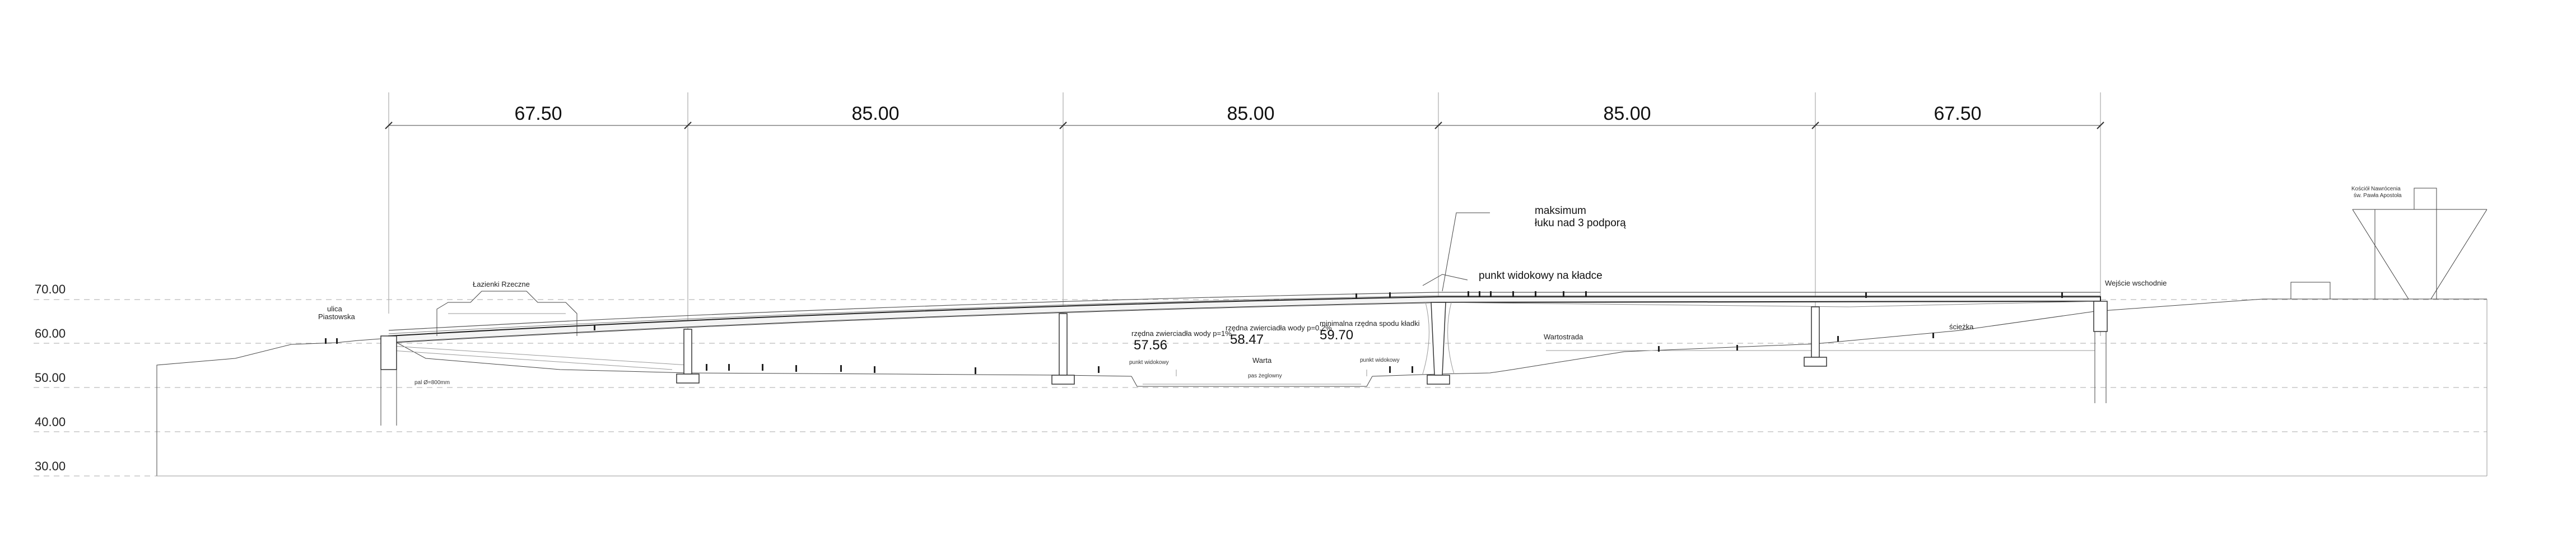 The height and width of the screenshot is (537, 2576). I want to click on span-5-label: 67.50, so click(1957, 113).